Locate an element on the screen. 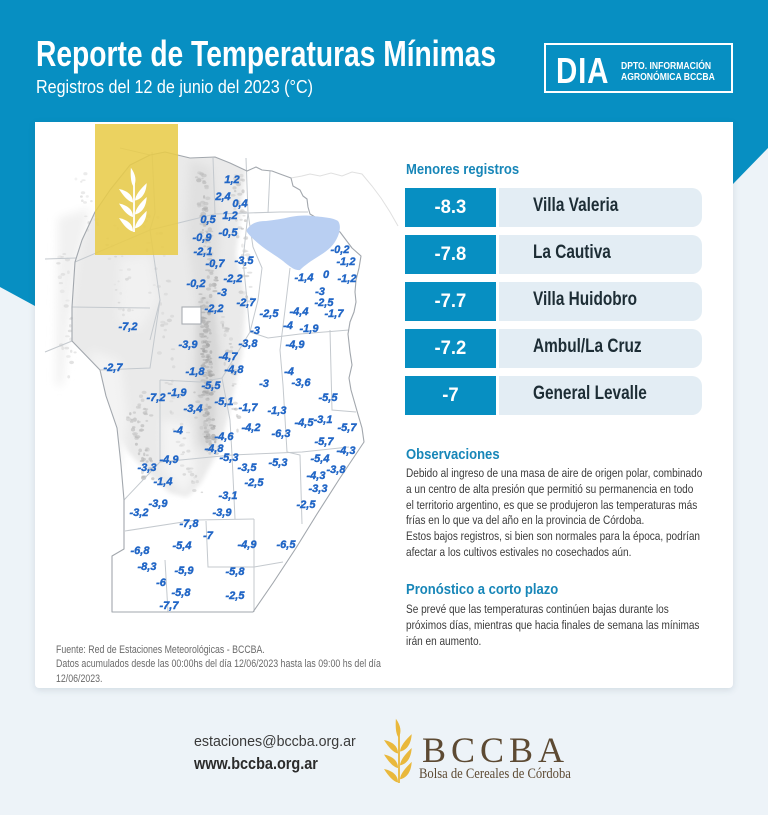  svg-text: 0,5 is located at coordinates (208, 220).